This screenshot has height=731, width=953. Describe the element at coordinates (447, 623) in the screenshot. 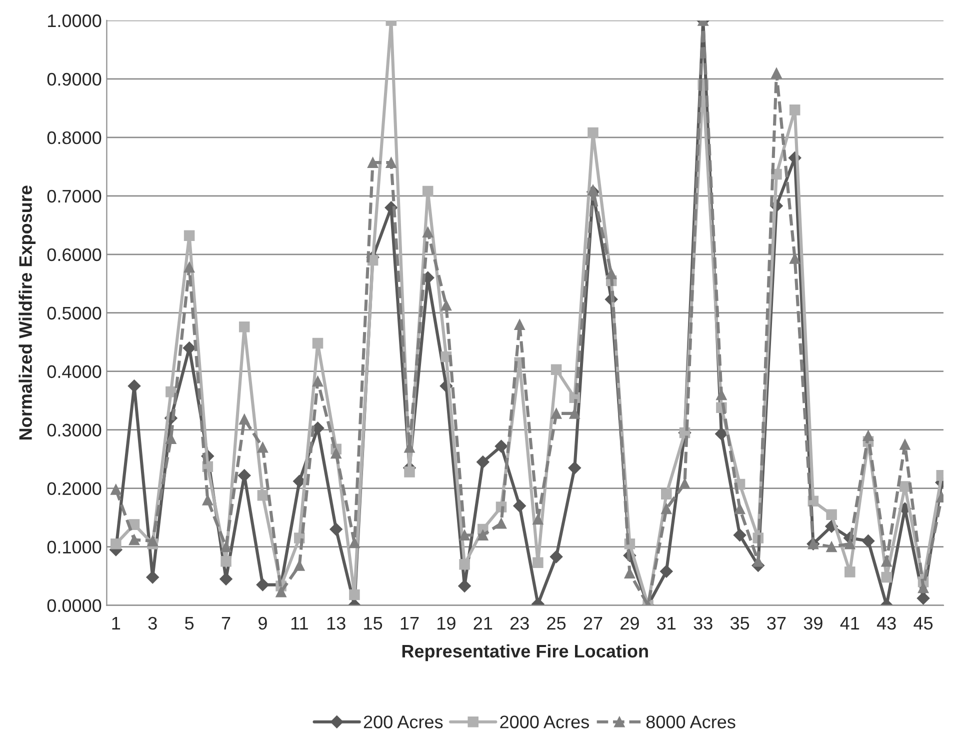

I see `x-tick-label: 19` at that location.